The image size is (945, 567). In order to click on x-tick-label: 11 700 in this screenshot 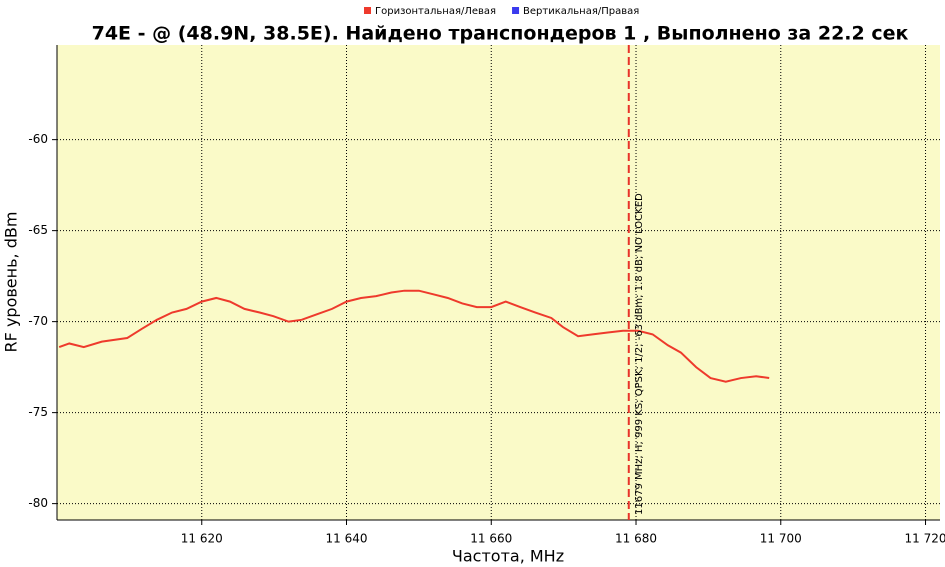, I will do `click(781, 539)`.